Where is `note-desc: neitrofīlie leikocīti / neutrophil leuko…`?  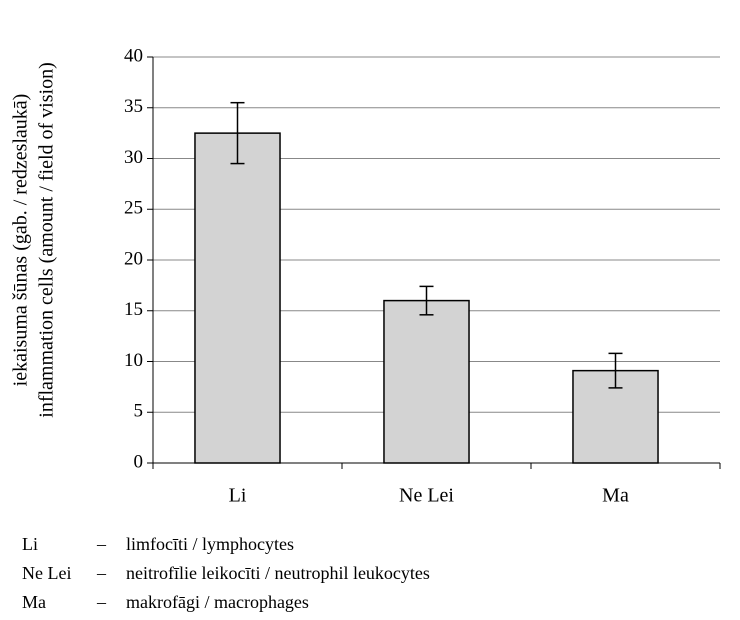
note-desc: neitrofīlie leikocīti / neutrophil leuko… is located at coordinates (278, 573).